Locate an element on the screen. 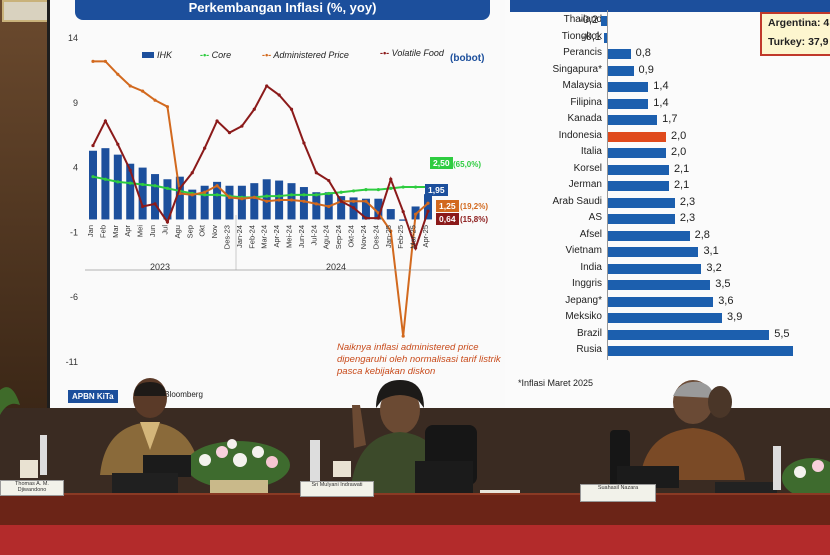 The width and height of the screenshot is (830, 555). legend-volatile: -•- Volatile Food is located at coordinates (412, 53).